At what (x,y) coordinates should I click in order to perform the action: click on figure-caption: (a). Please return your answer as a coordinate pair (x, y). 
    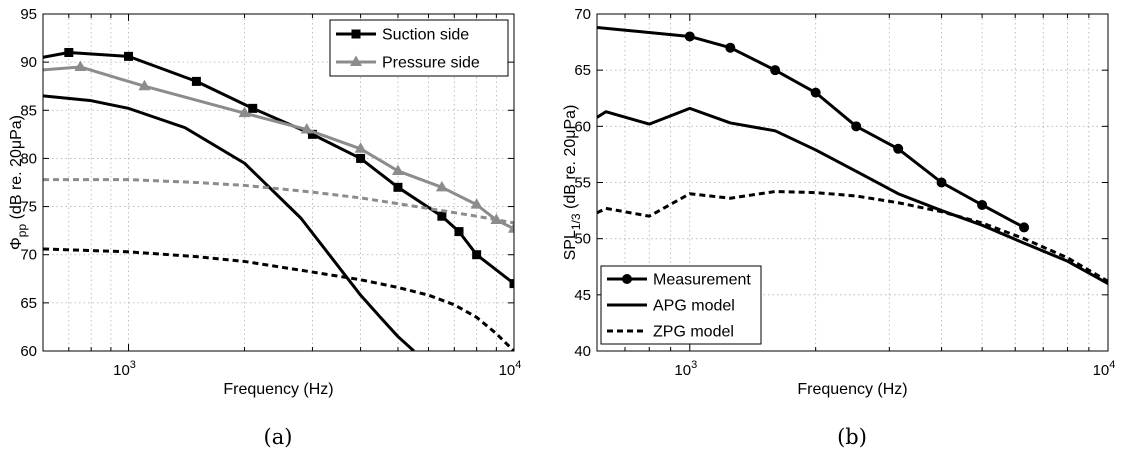
    Looking at the image, I should click on (278, 437).